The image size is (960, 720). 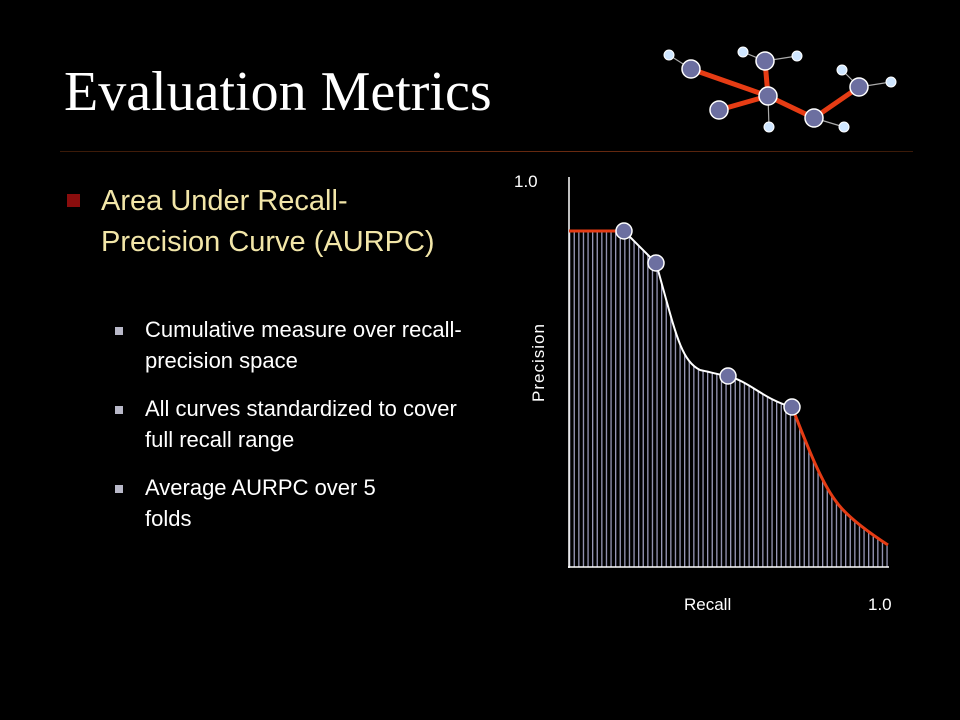 What do you see at coordinates (707, 604) in the screenshot?
I see `x-axis-label: Recall` at bounding box center [707, 604].